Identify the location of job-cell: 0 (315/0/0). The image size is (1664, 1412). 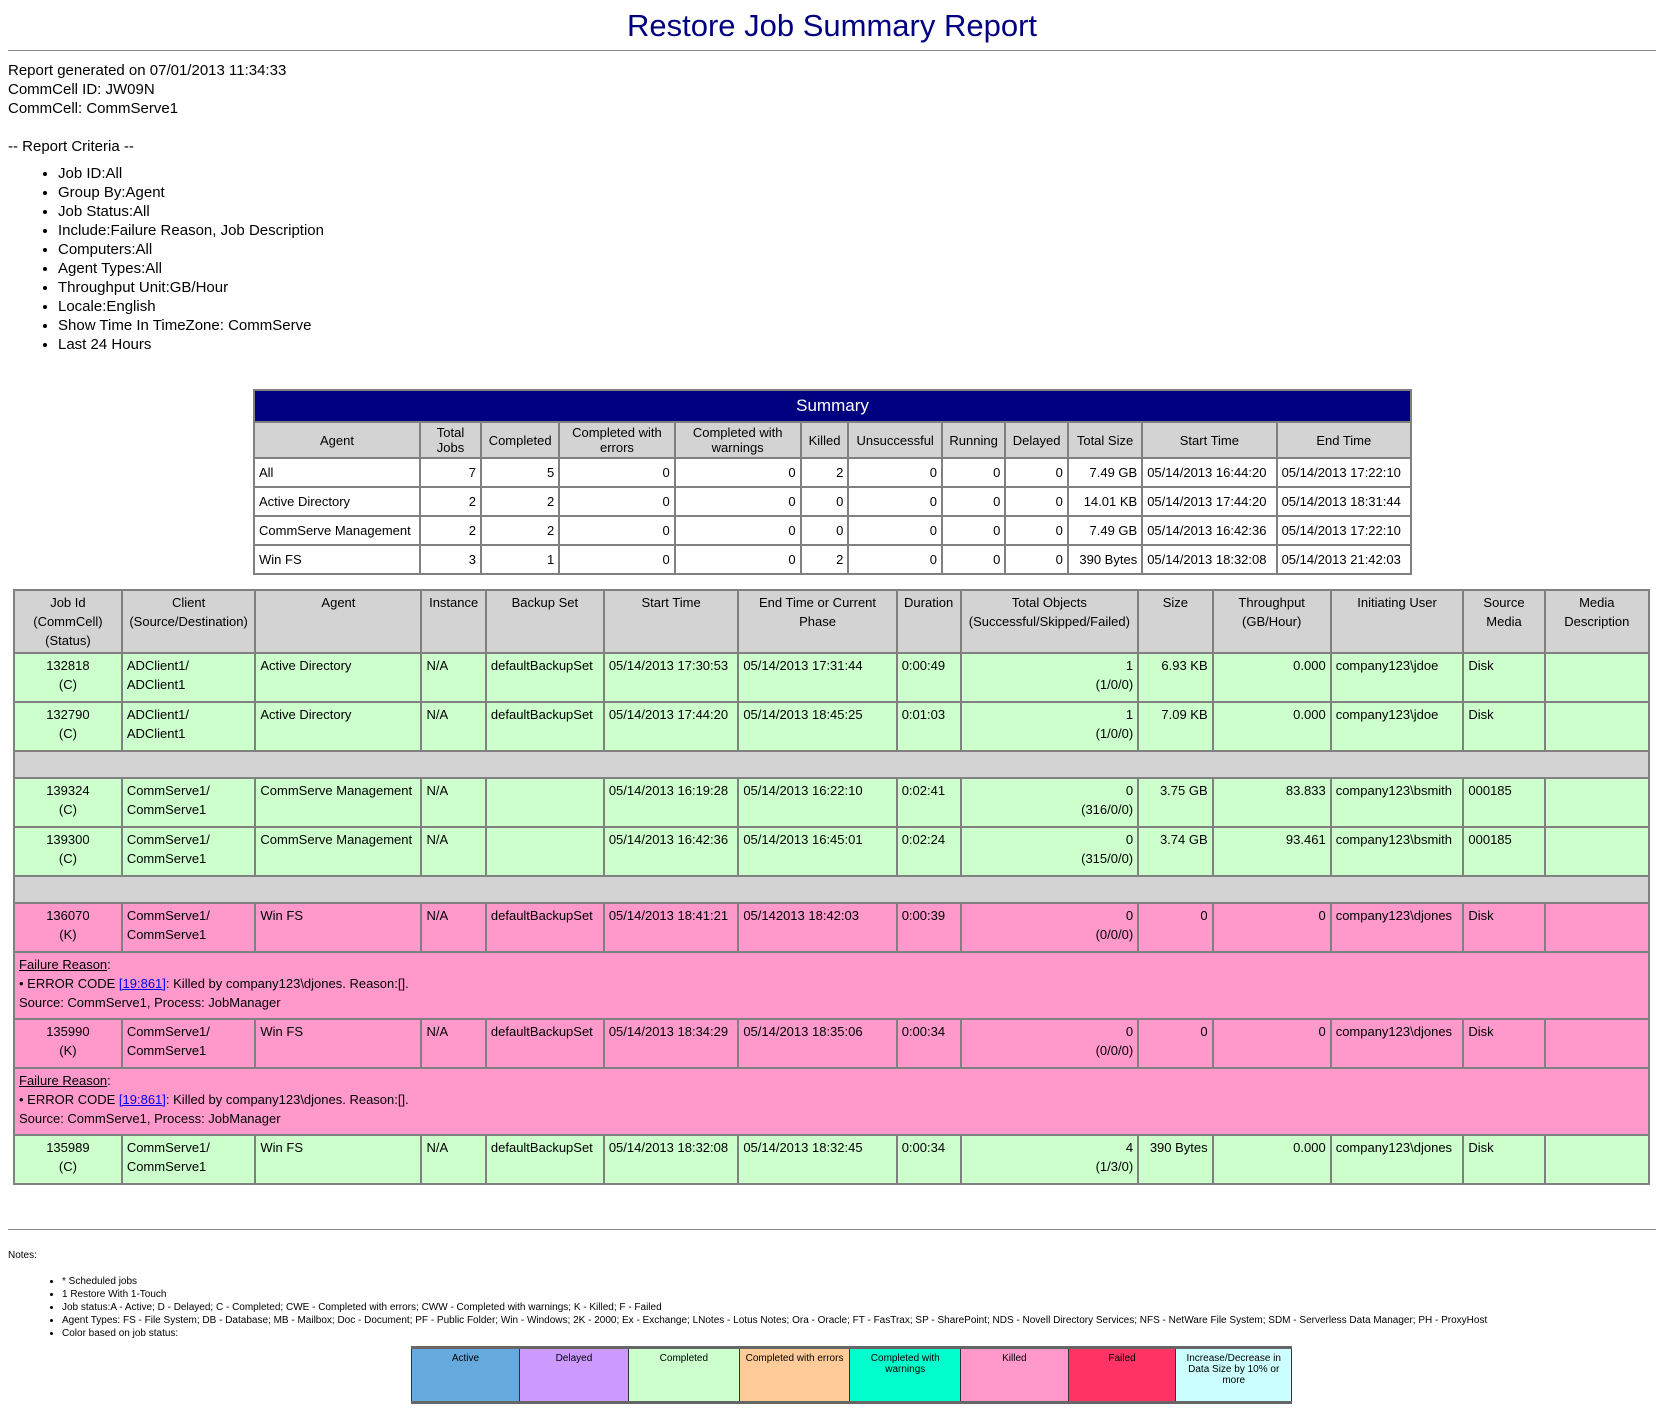
(1049, 851).